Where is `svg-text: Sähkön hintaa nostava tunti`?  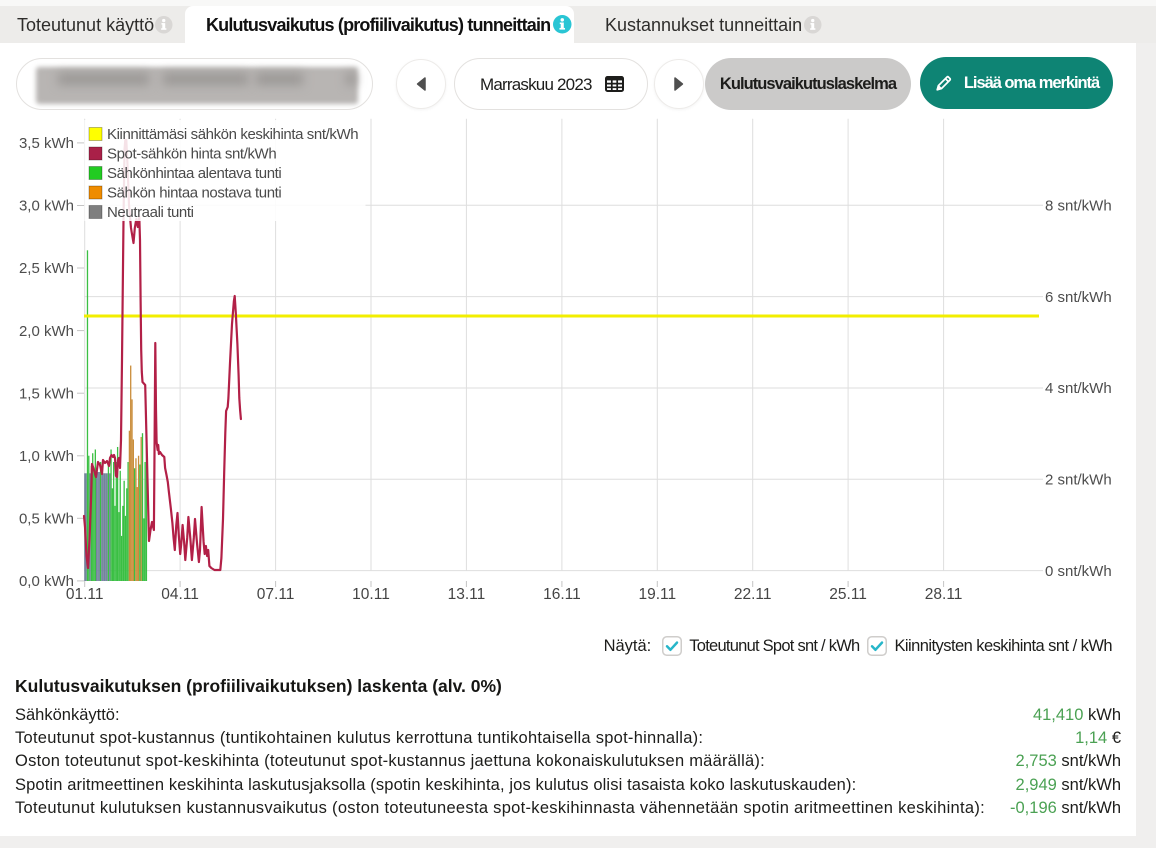
svg-text: Sähkön hintaa nostava tunti is located at coordinates (194, 193).